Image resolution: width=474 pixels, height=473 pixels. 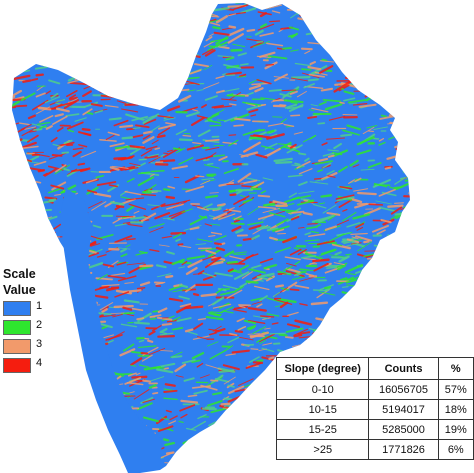 I want to click on legend-label-4: 4, so click(x=39, y=363).